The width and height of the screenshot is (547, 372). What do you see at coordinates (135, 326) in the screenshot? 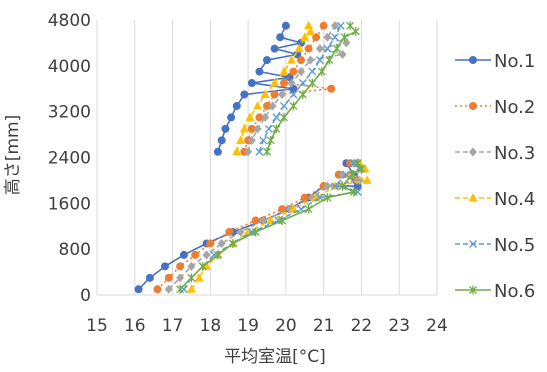
I see `x-tick-label: 16` at bounding box center [135, 326].